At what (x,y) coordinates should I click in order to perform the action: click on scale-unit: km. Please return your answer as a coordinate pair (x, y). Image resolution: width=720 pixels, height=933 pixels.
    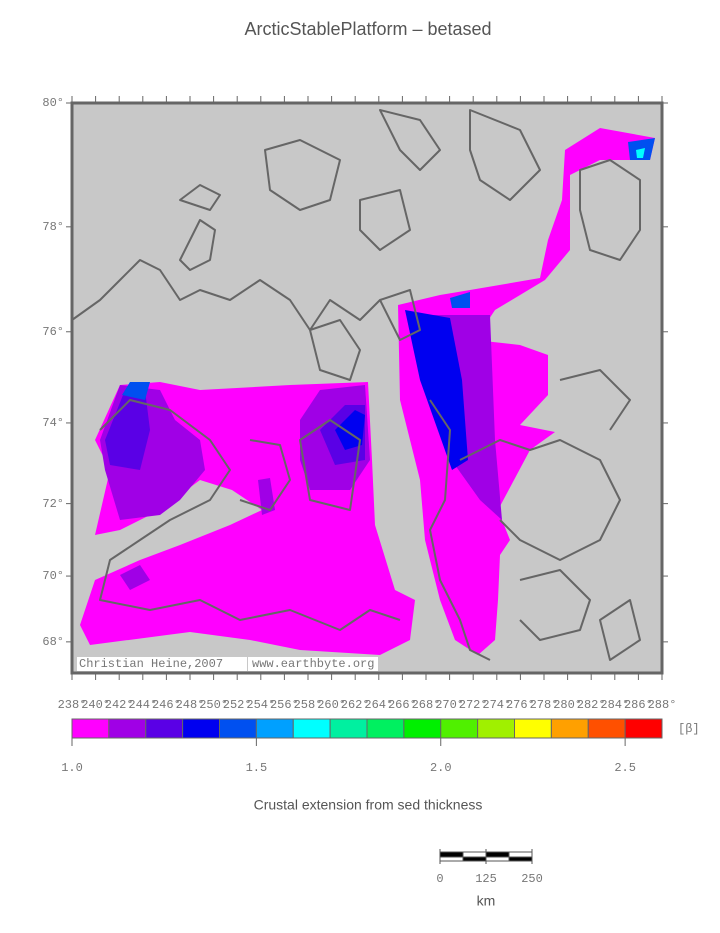
    Looking at the image, I should click on (486, 901).